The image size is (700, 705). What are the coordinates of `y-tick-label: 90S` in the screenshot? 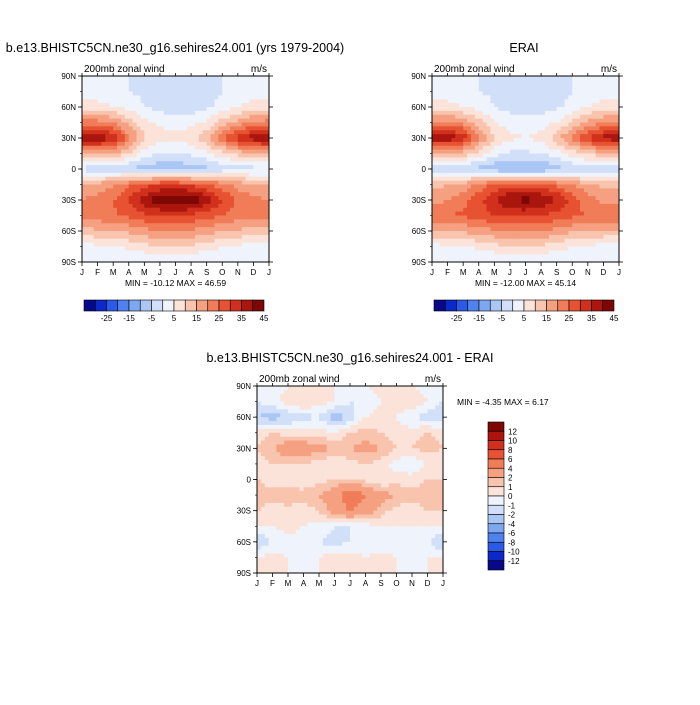 It's located at (69, 262).